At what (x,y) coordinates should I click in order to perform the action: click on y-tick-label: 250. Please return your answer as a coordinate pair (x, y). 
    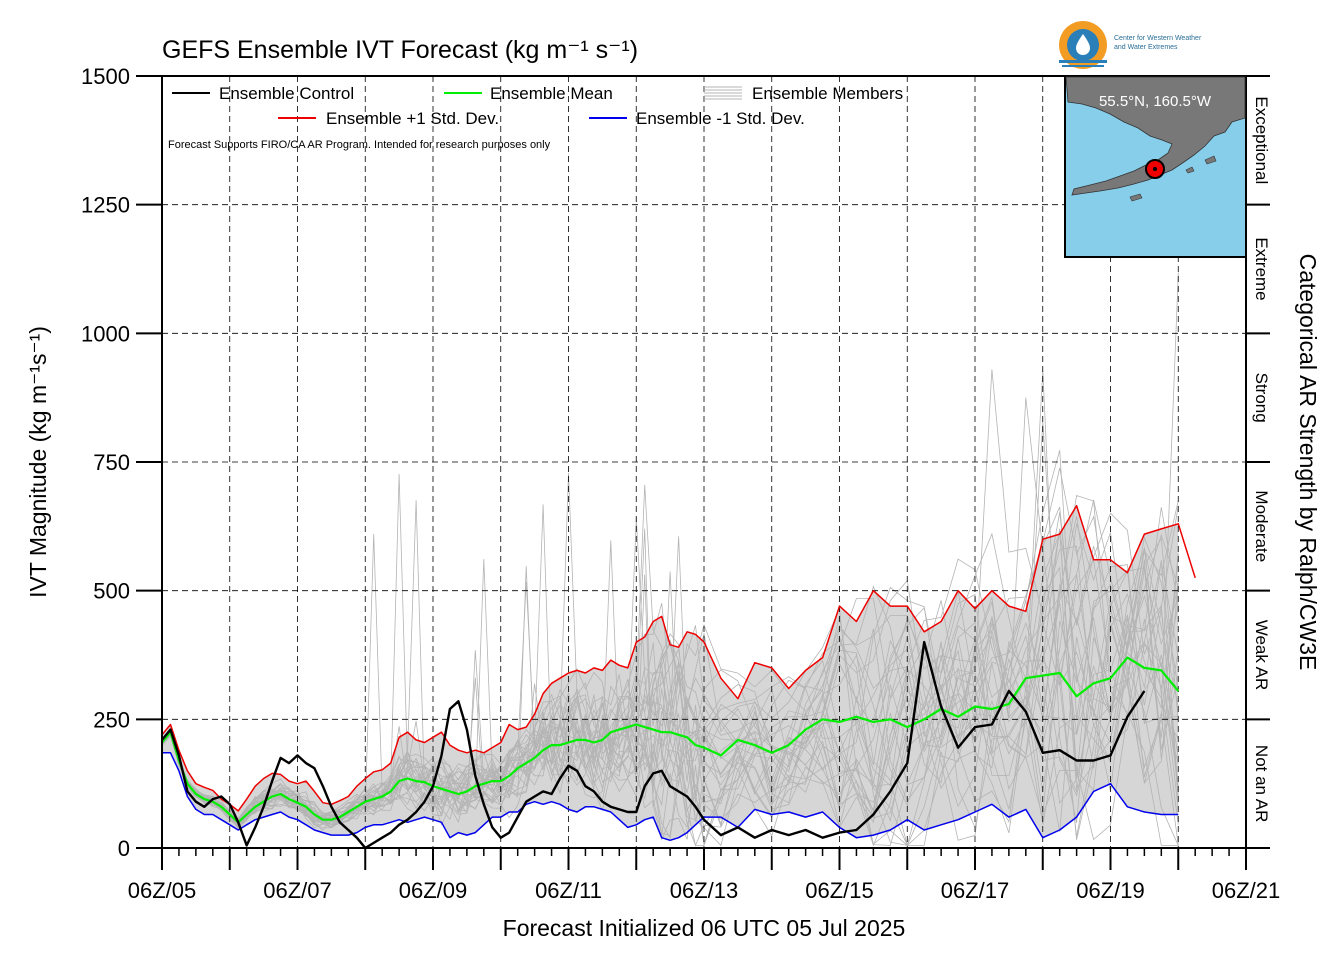
    Looking at the image, I should click on (111, 719).